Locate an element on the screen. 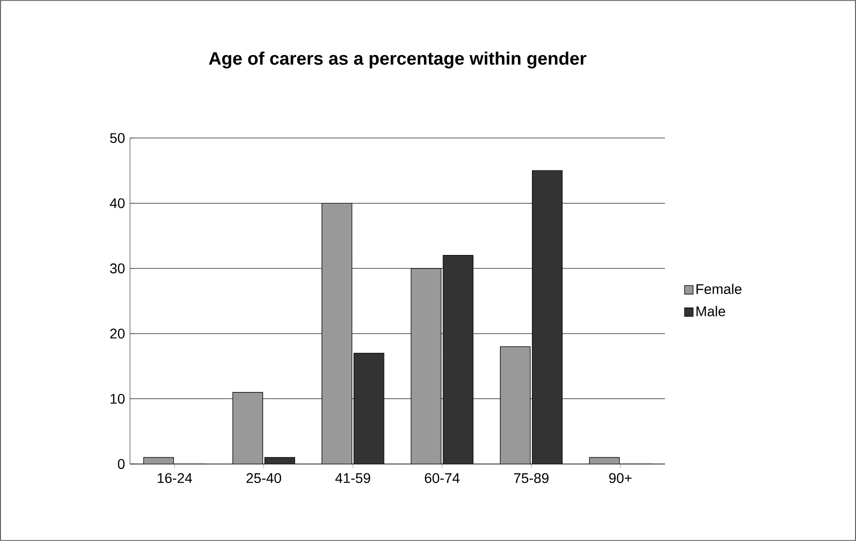  x-tick-label: 25-40 is located at coordinates (264, 478).